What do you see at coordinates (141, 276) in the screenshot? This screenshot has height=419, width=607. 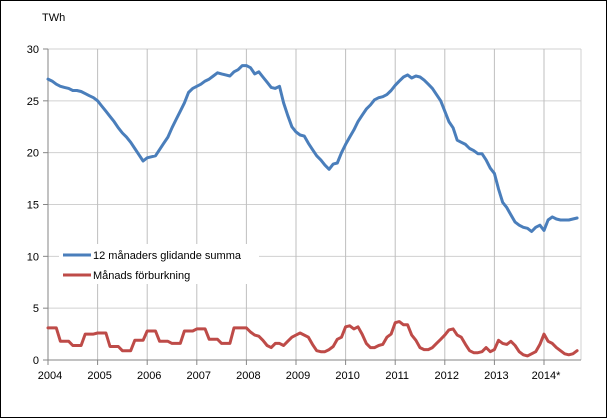 I see `legend-label-1: Månads förburkning` at bounding box center [141, 276].